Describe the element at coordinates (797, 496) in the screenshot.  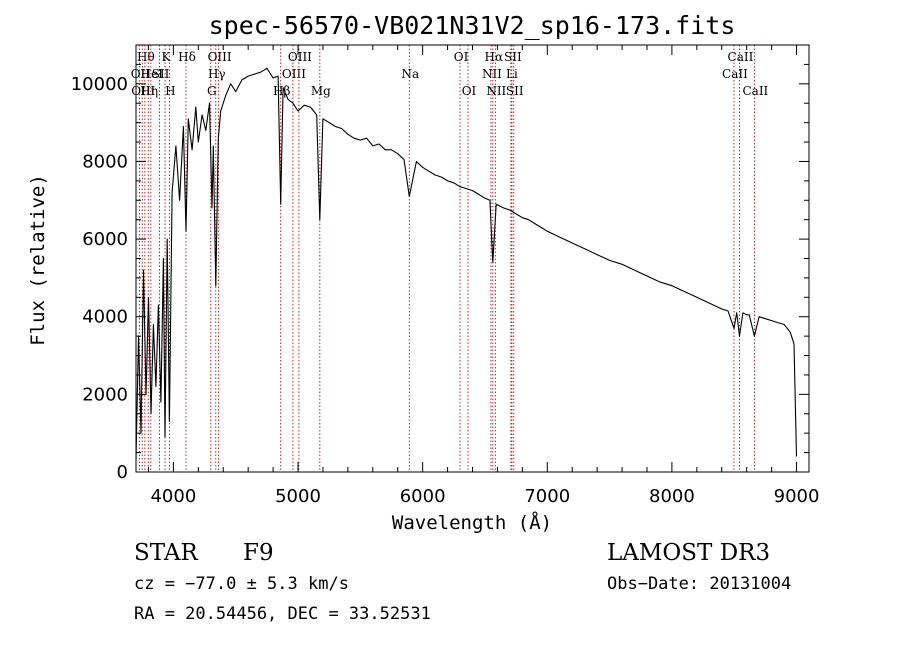
I see `x-tick-label-9000: 9000` at that location.